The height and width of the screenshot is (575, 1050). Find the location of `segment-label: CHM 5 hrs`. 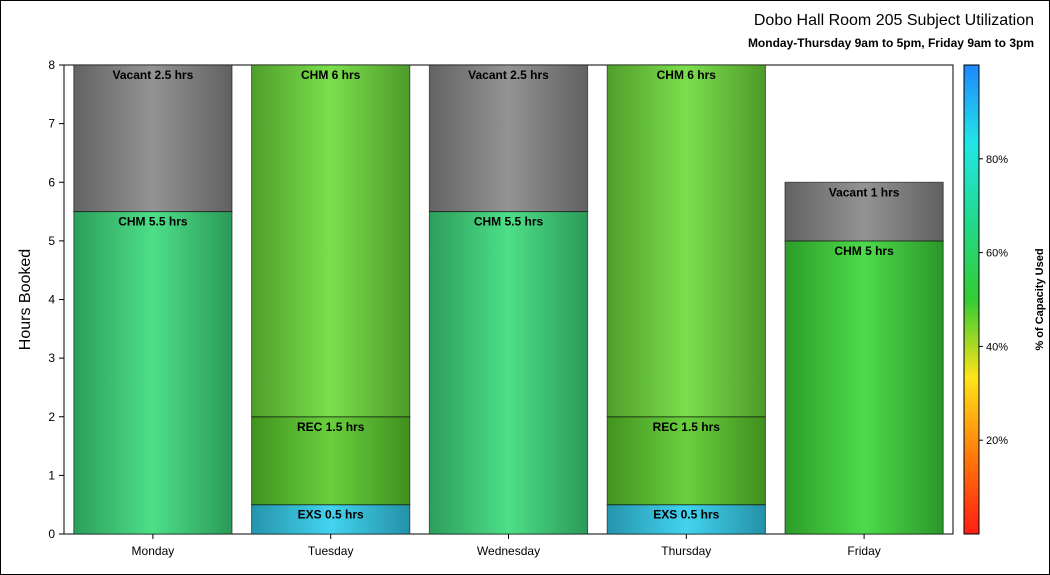

segment-label: CHM 5 hrs is located at coordinates (864, 251).